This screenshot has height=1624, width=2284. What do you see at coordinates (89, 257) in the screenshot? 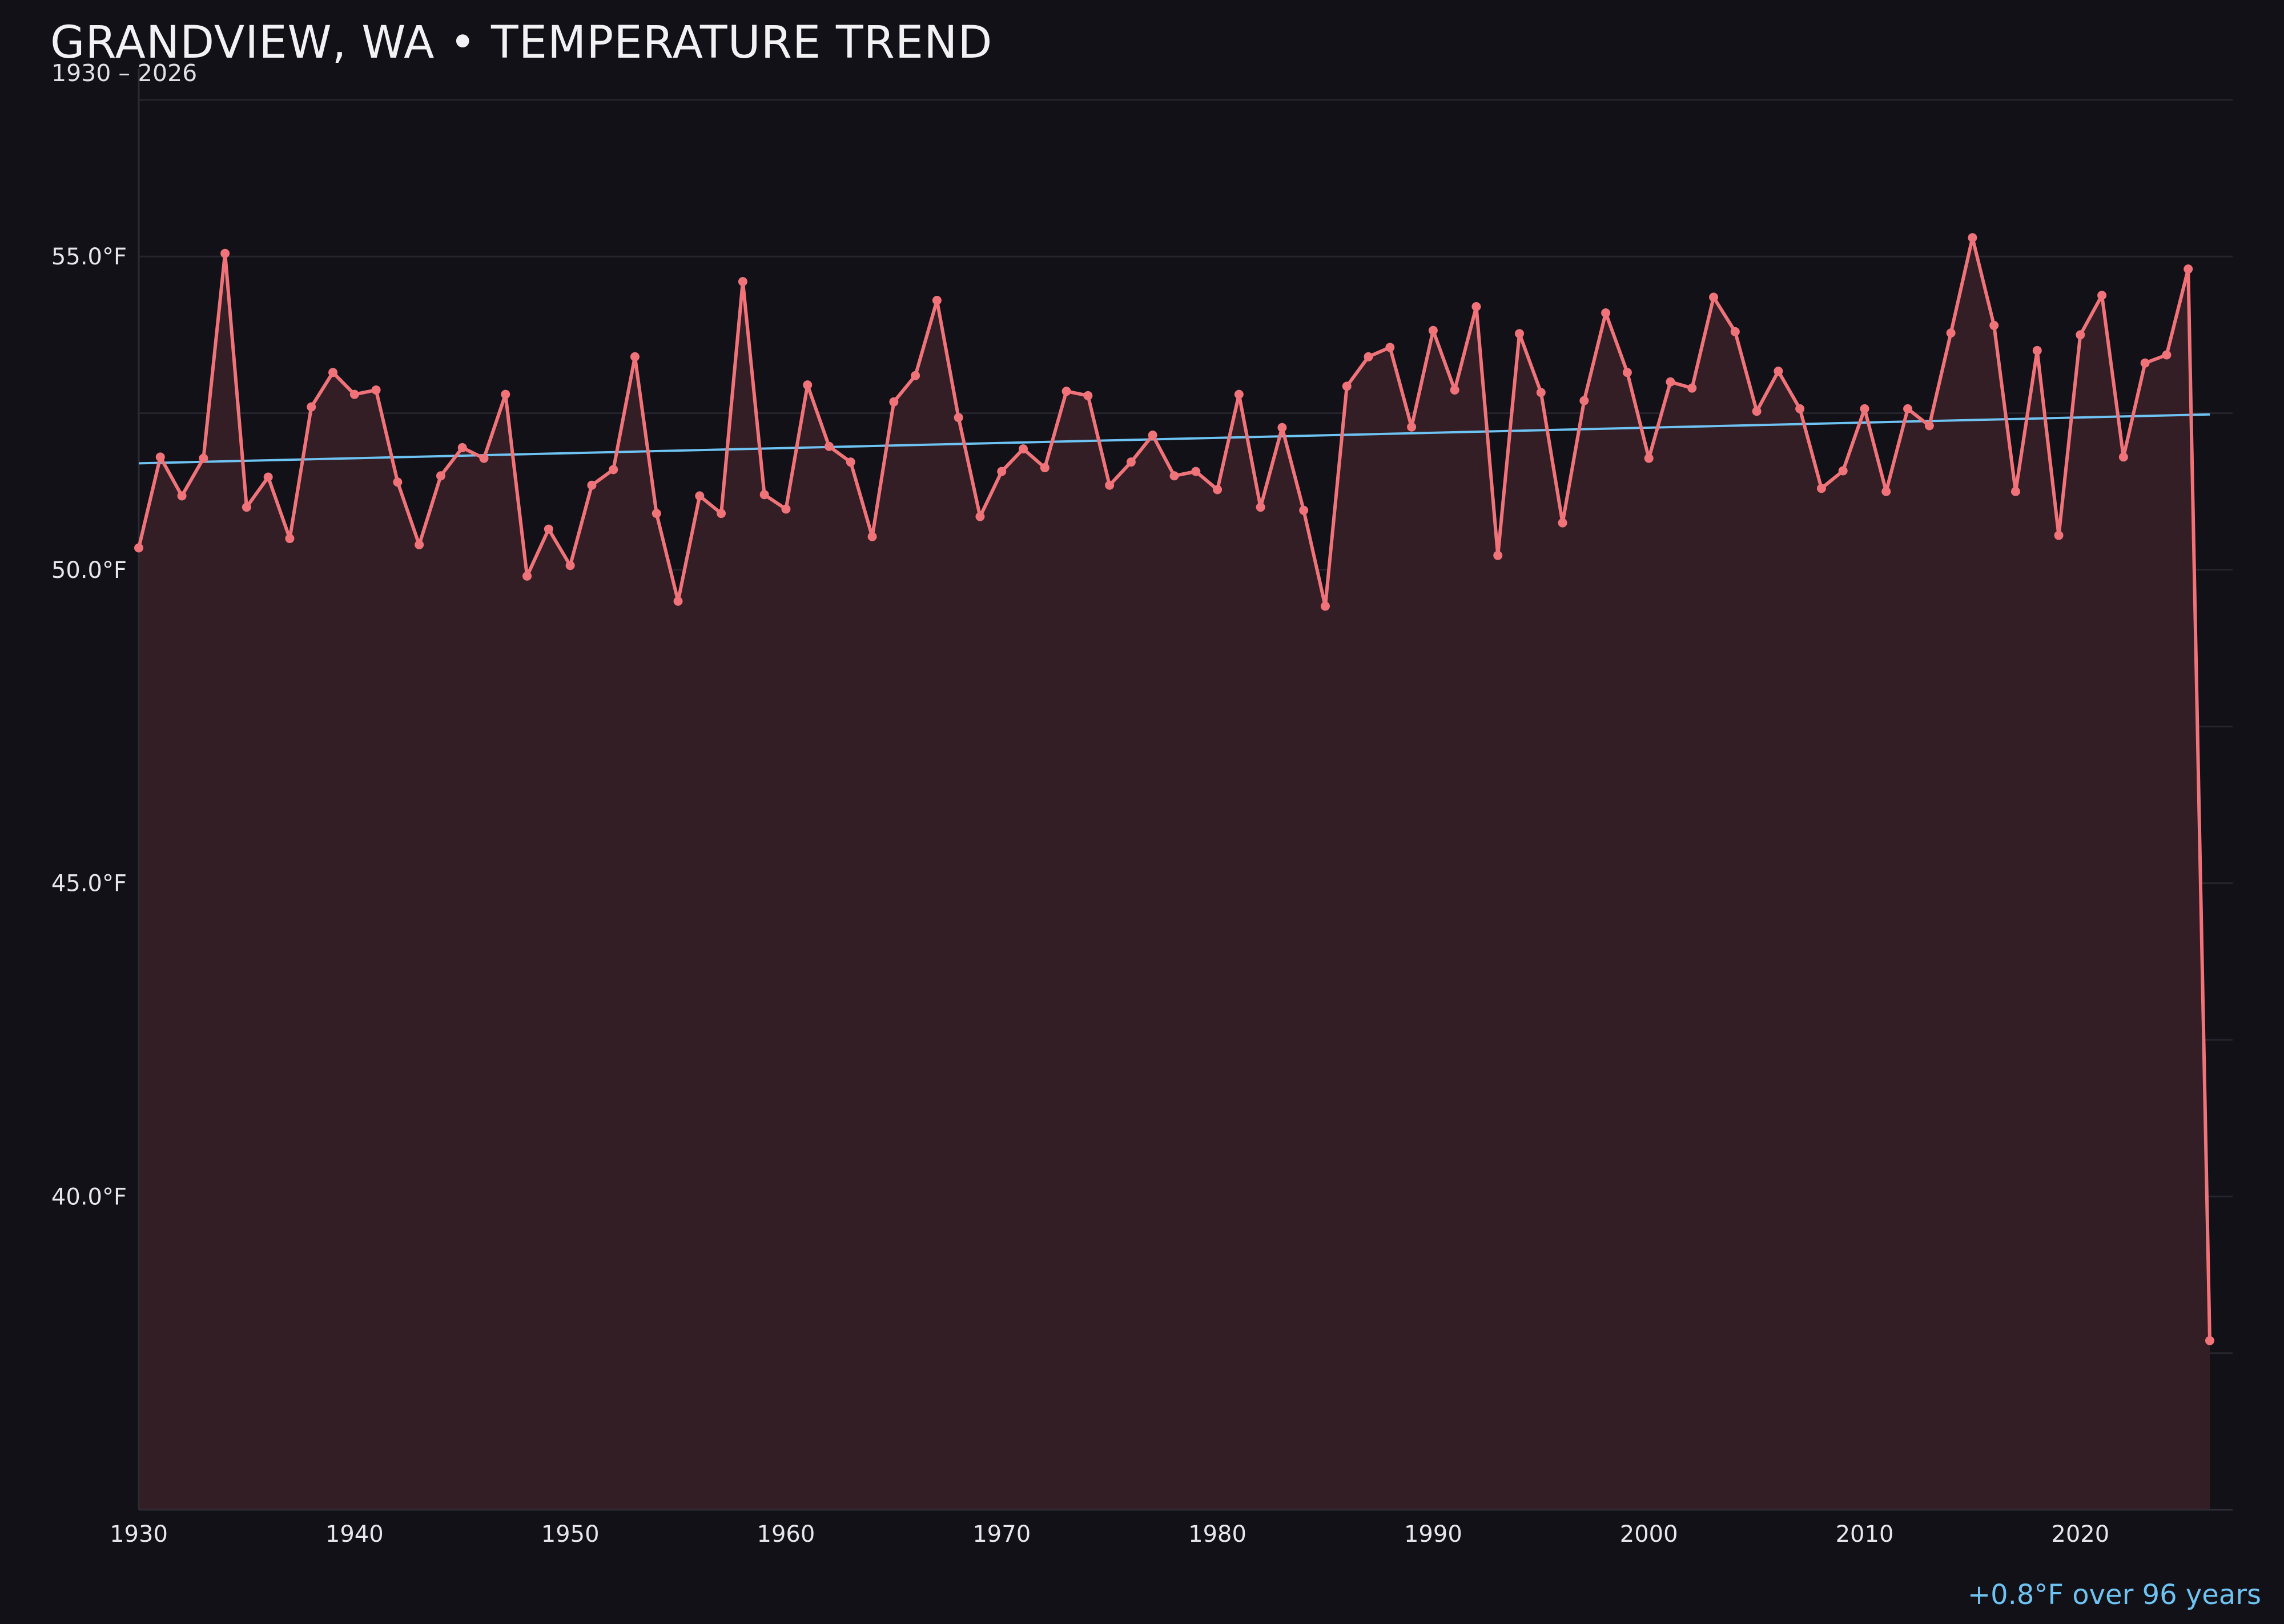
I see `y-tick-label: 55.0°F` at bounding box center [89, 257].